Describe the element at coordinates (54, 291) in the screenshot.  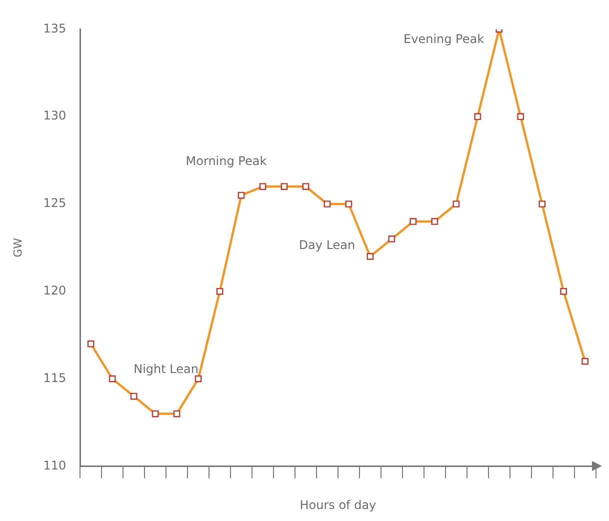
I see `y-tick-label: 120` at that location.